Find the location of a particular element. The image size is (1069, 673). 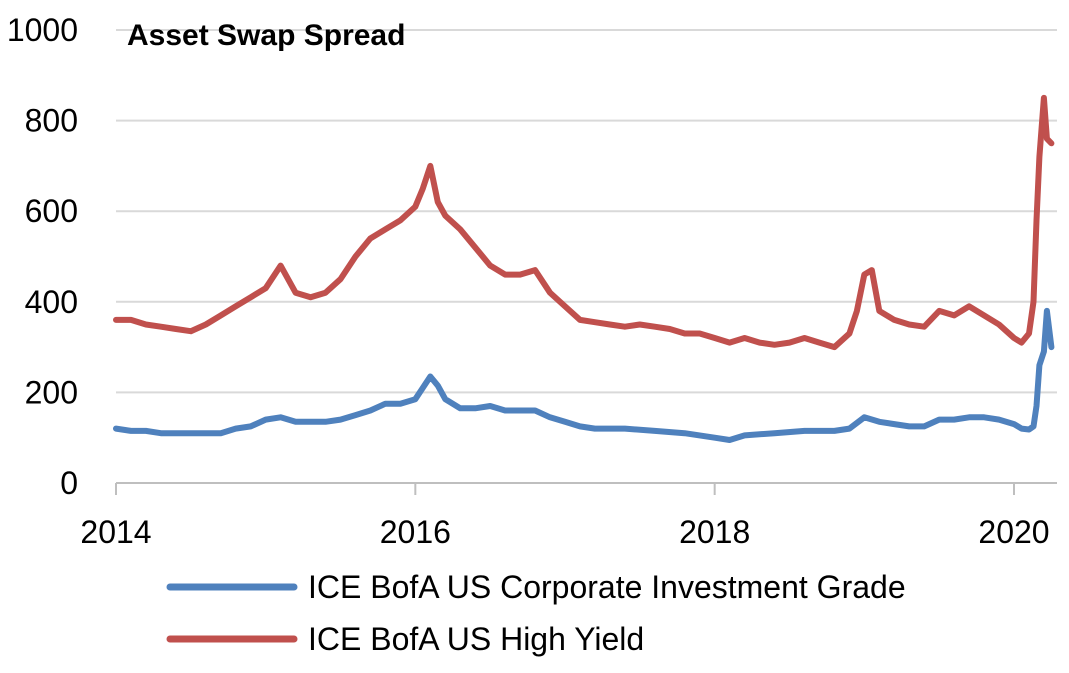

y-tick-label: 0 is located at coordinates (69, 483).